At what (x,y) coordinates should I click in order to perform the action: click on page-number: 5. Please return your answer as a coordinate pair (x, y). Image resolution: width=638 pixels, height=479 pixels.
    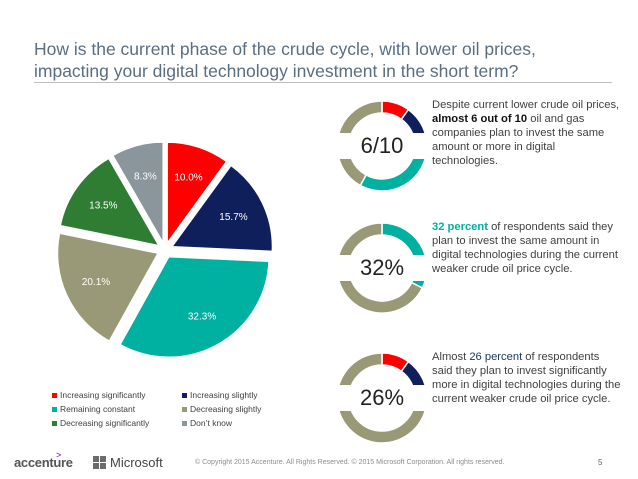
    Looking at the image, I should click on (600, 462).